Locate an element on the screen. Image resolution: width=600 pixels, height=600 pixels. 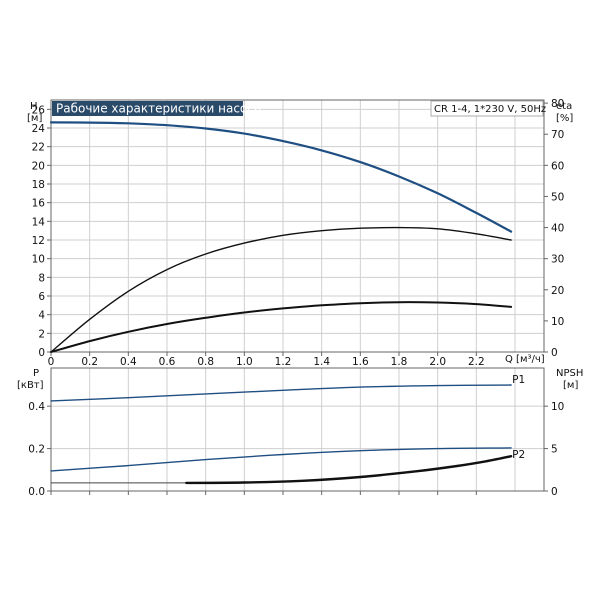
left-y-tick-label: 12 is located at coordinates (38, 241).